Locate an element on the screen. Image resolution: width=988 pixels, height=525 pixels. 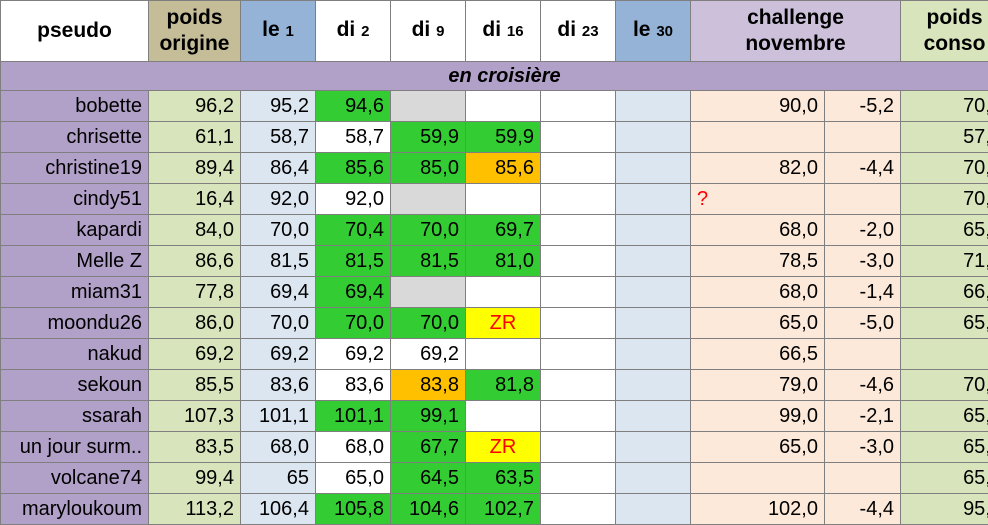
cell-conso: 95,0 is located at coordinates (944, 509).